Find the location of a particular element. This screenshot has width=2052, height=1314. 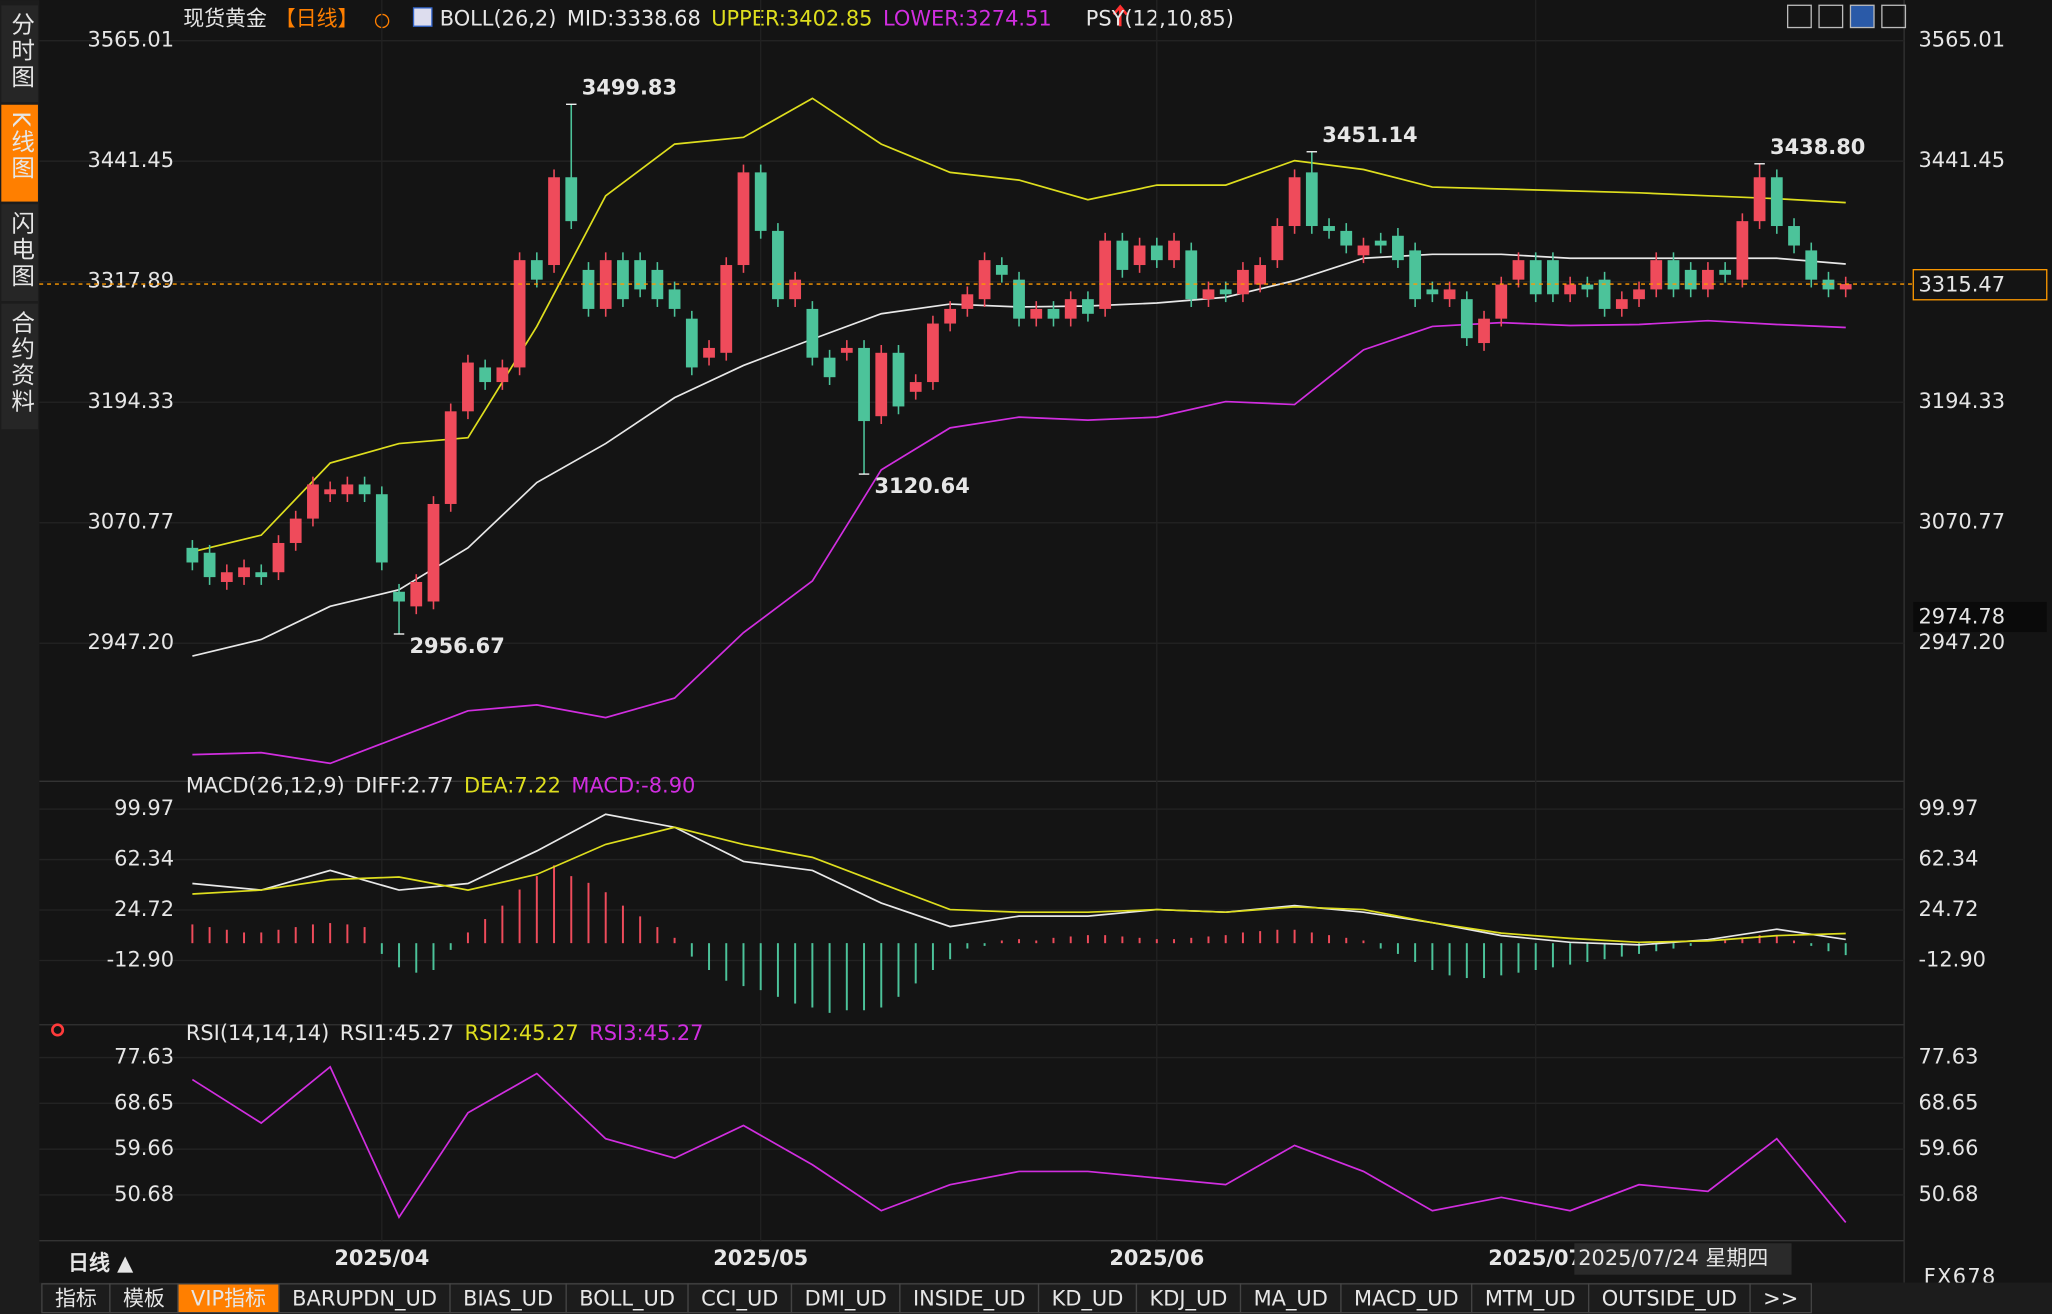

y-tick-label: 59.66 is located at coordinates (144, 1148).